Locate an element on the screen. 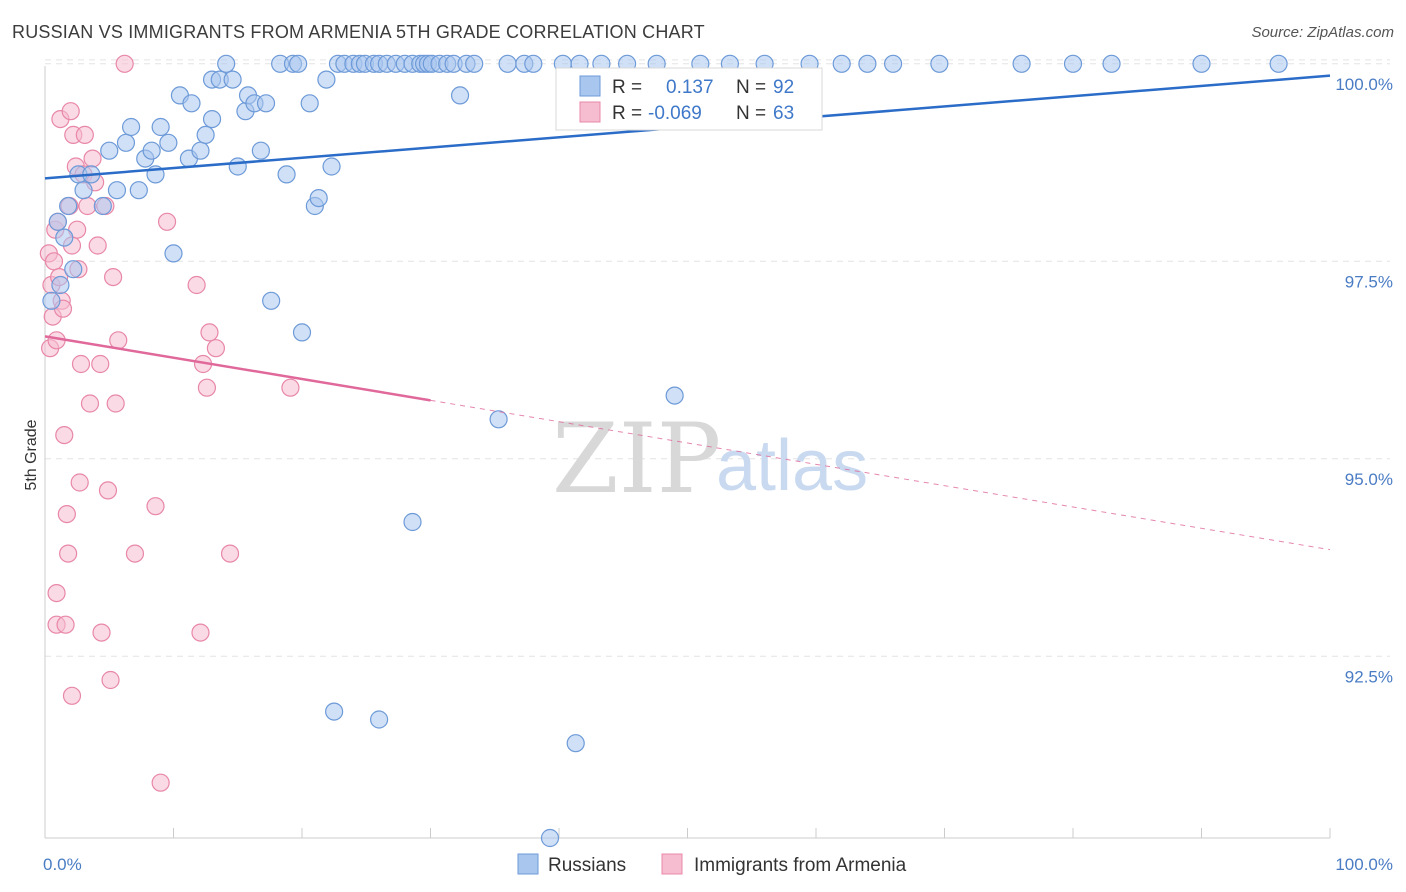  legend-r-label-1: R = is located at coordinates (627, 87).